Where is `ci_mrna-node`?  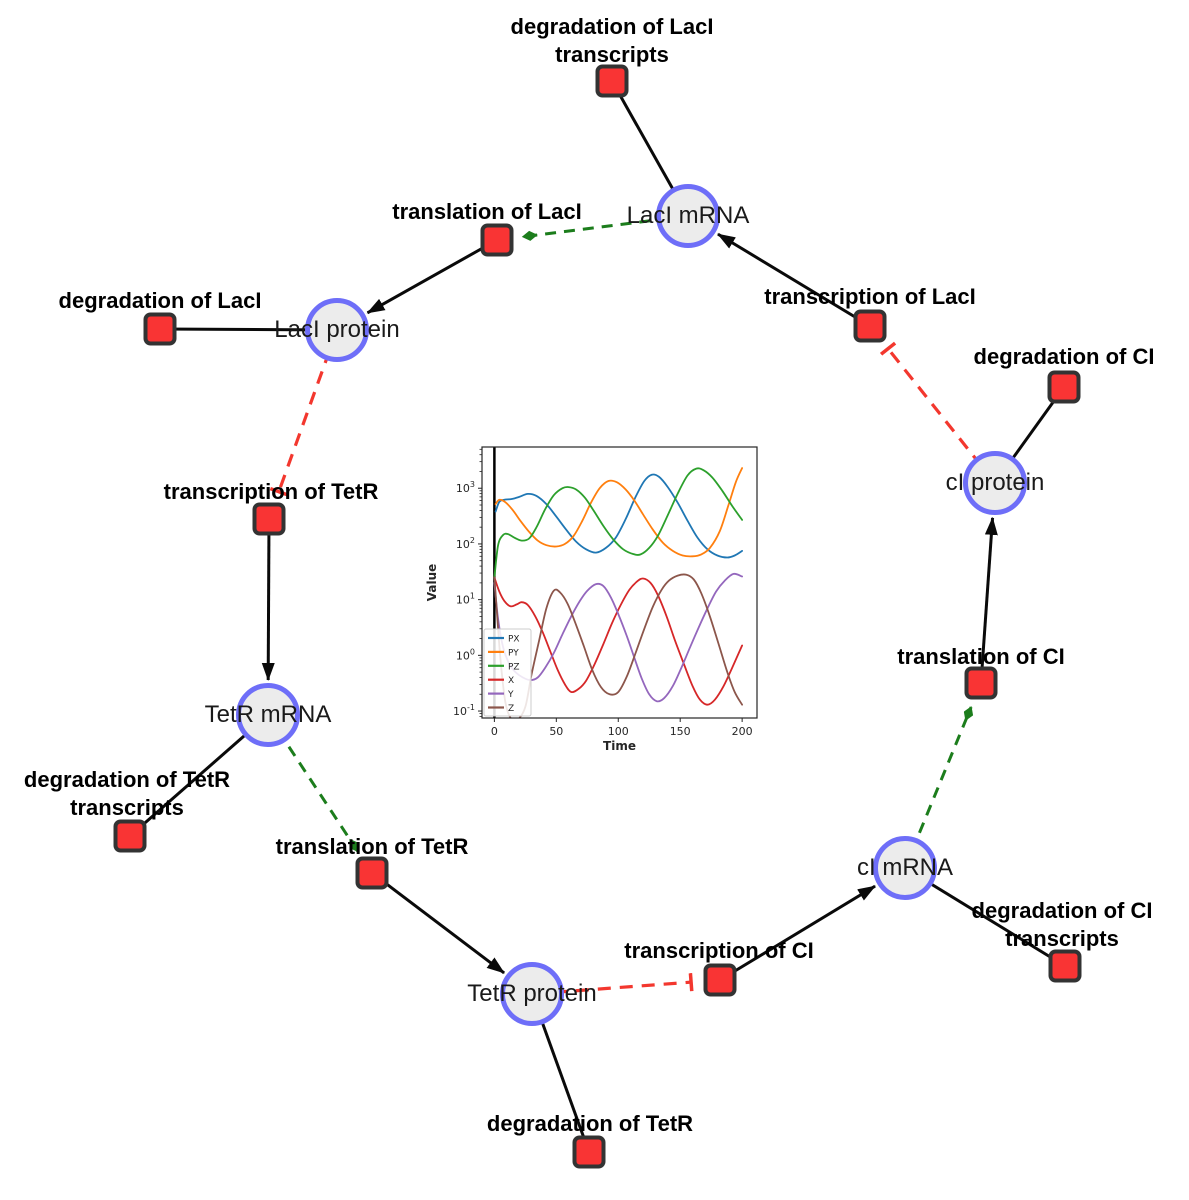
ci_mrna-node is located at coordinates (905, 868).